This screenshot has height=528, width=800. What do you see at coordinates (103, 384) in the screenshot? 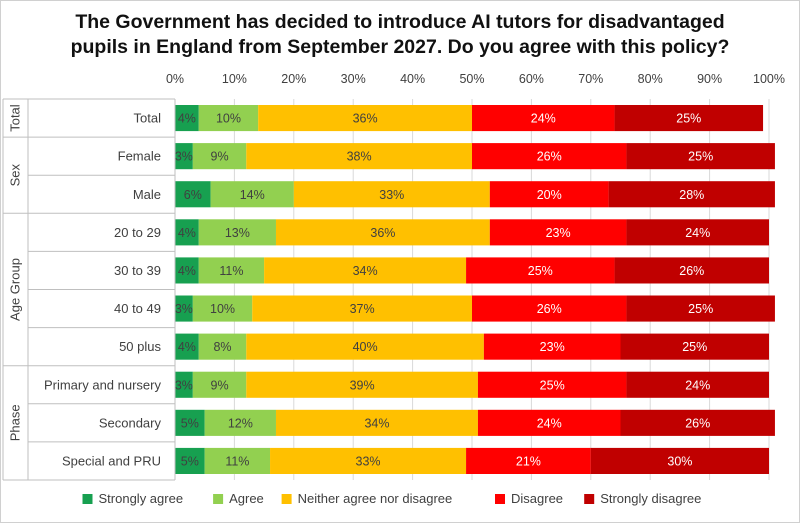
I see `category-label: Primary and nursery` at bounding box center [103, 384].